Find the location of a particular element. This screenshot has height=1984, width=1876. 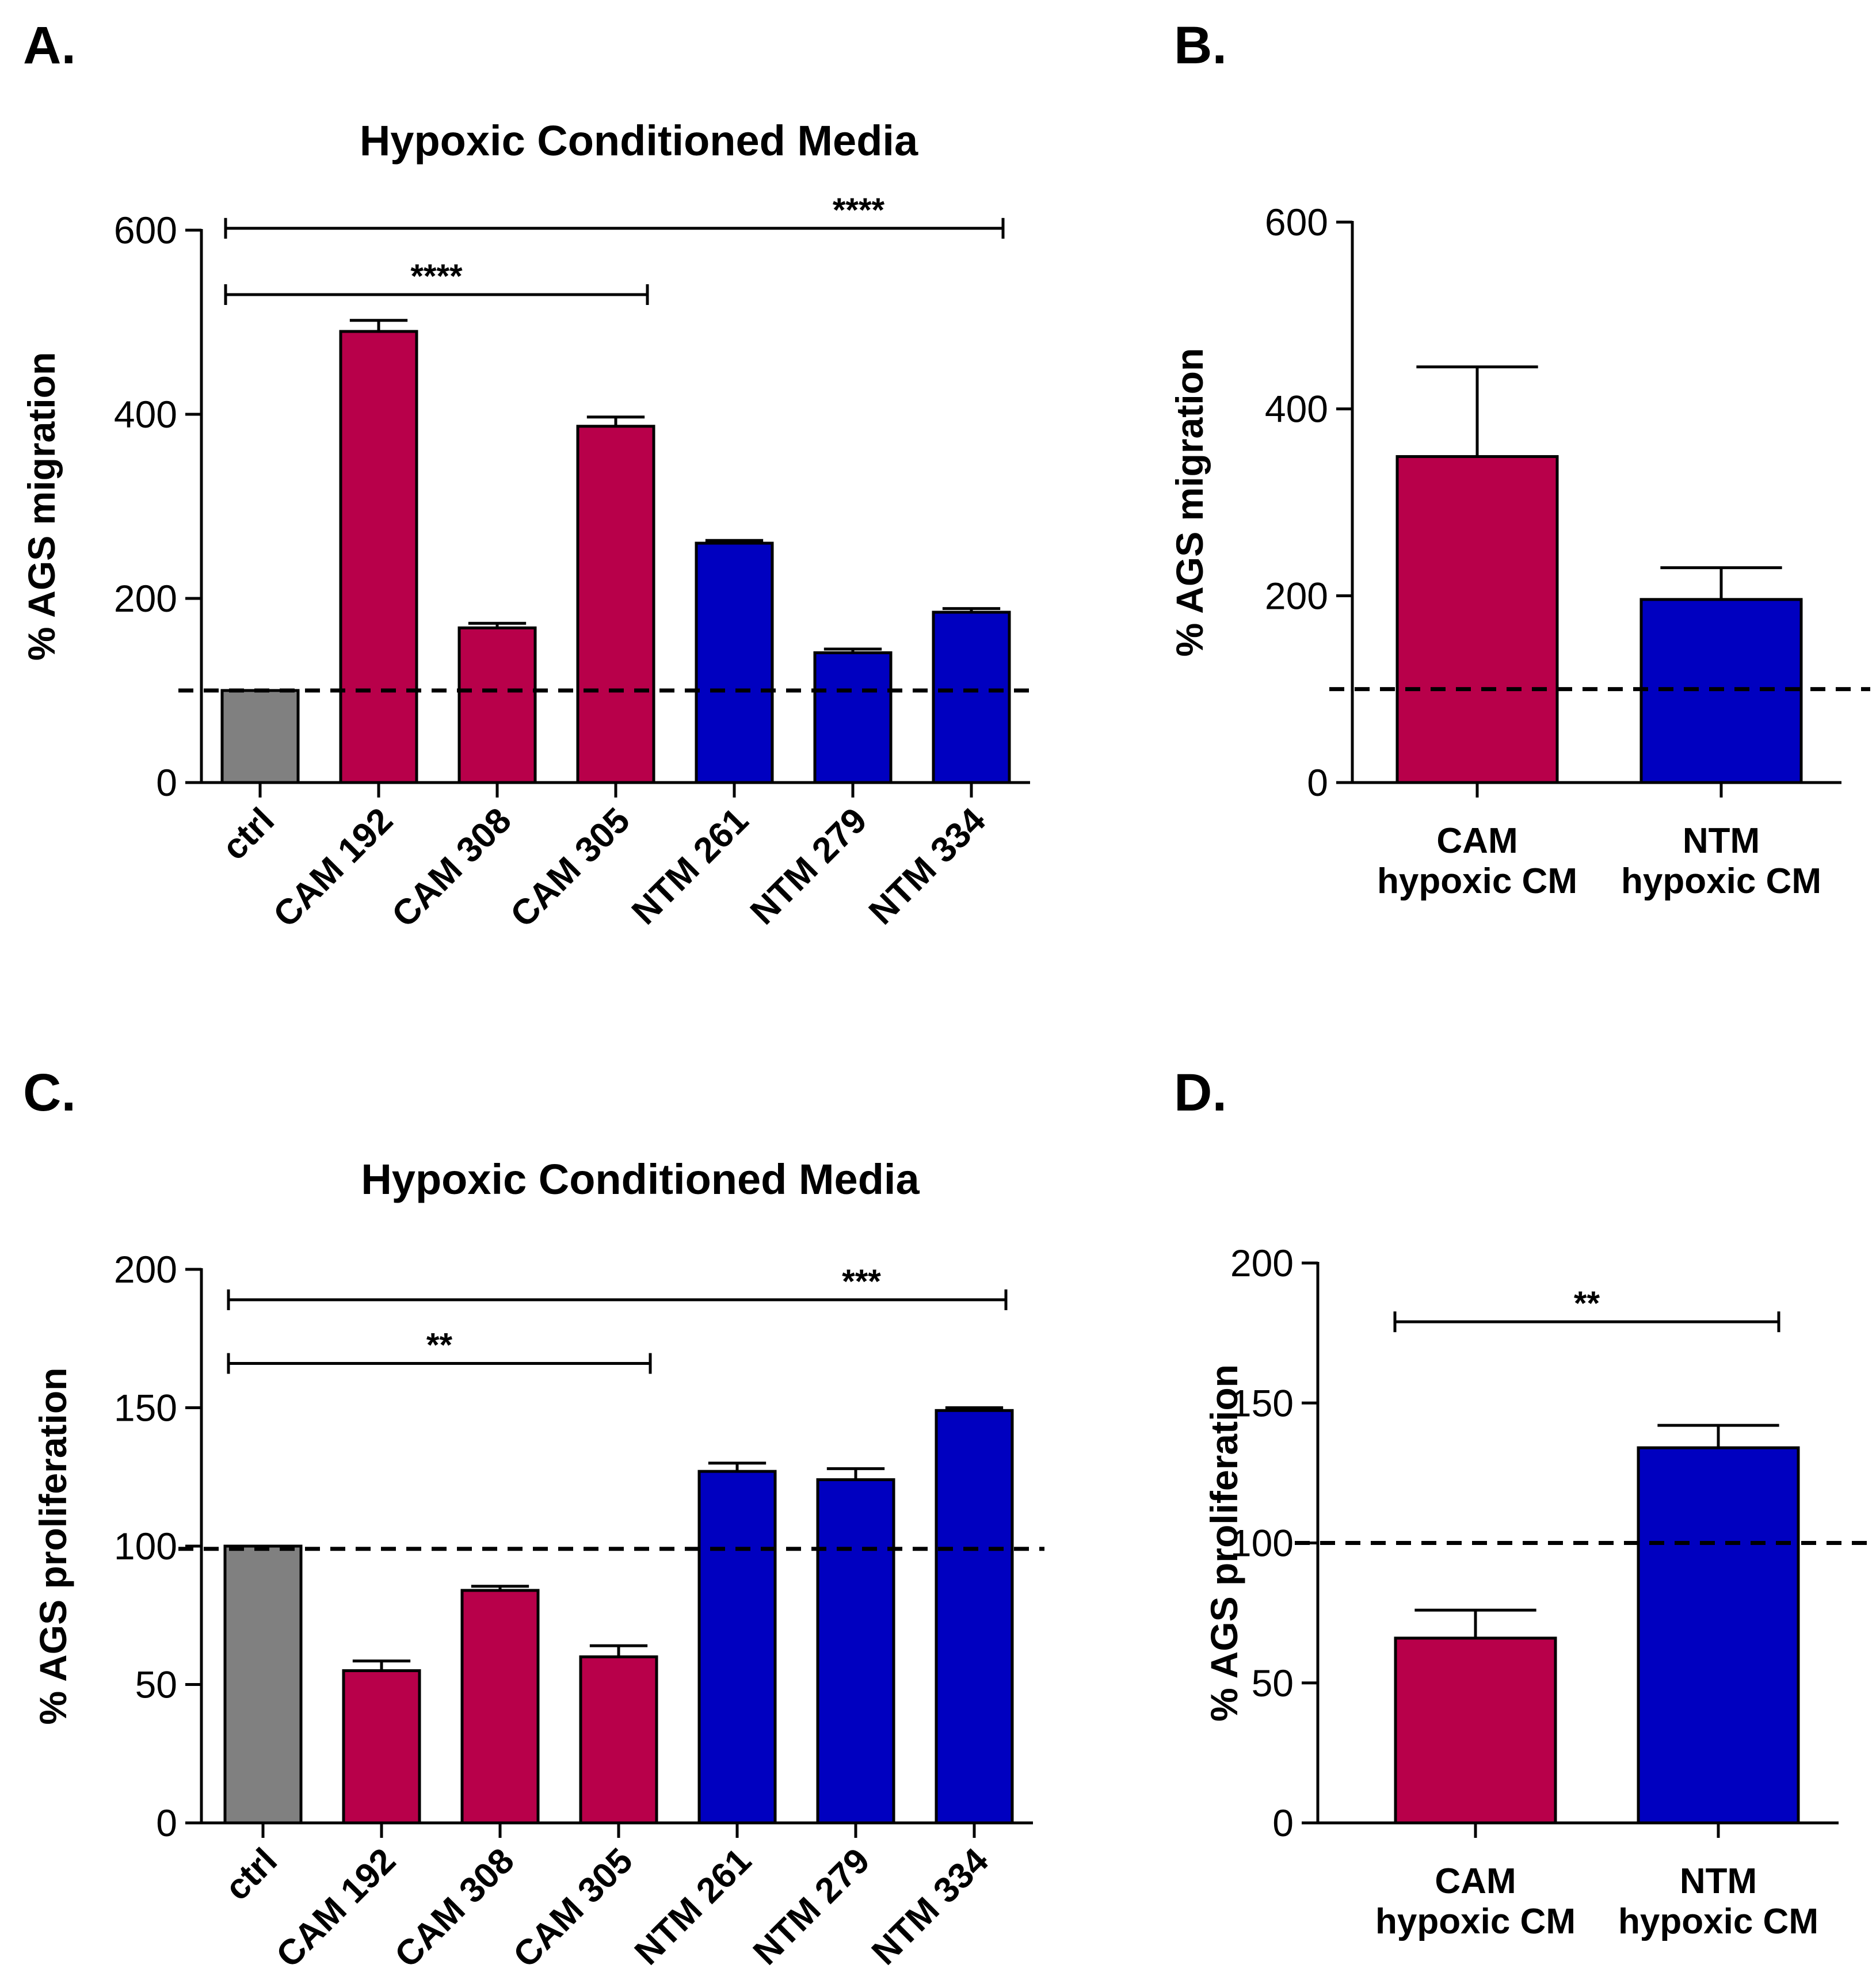

panel-letter: B. is located at coordinates (1200, 45).